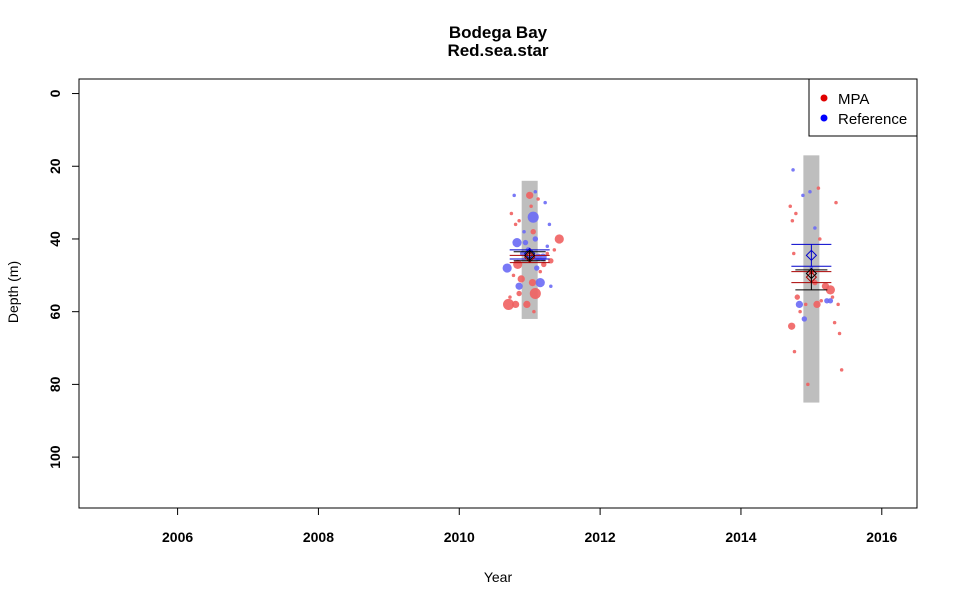 Image resolution: width=958 pixels, height=606 pixels. Describe the element at coordinates (673, 279) in the screenshot. I see `plot-marks` at that location.